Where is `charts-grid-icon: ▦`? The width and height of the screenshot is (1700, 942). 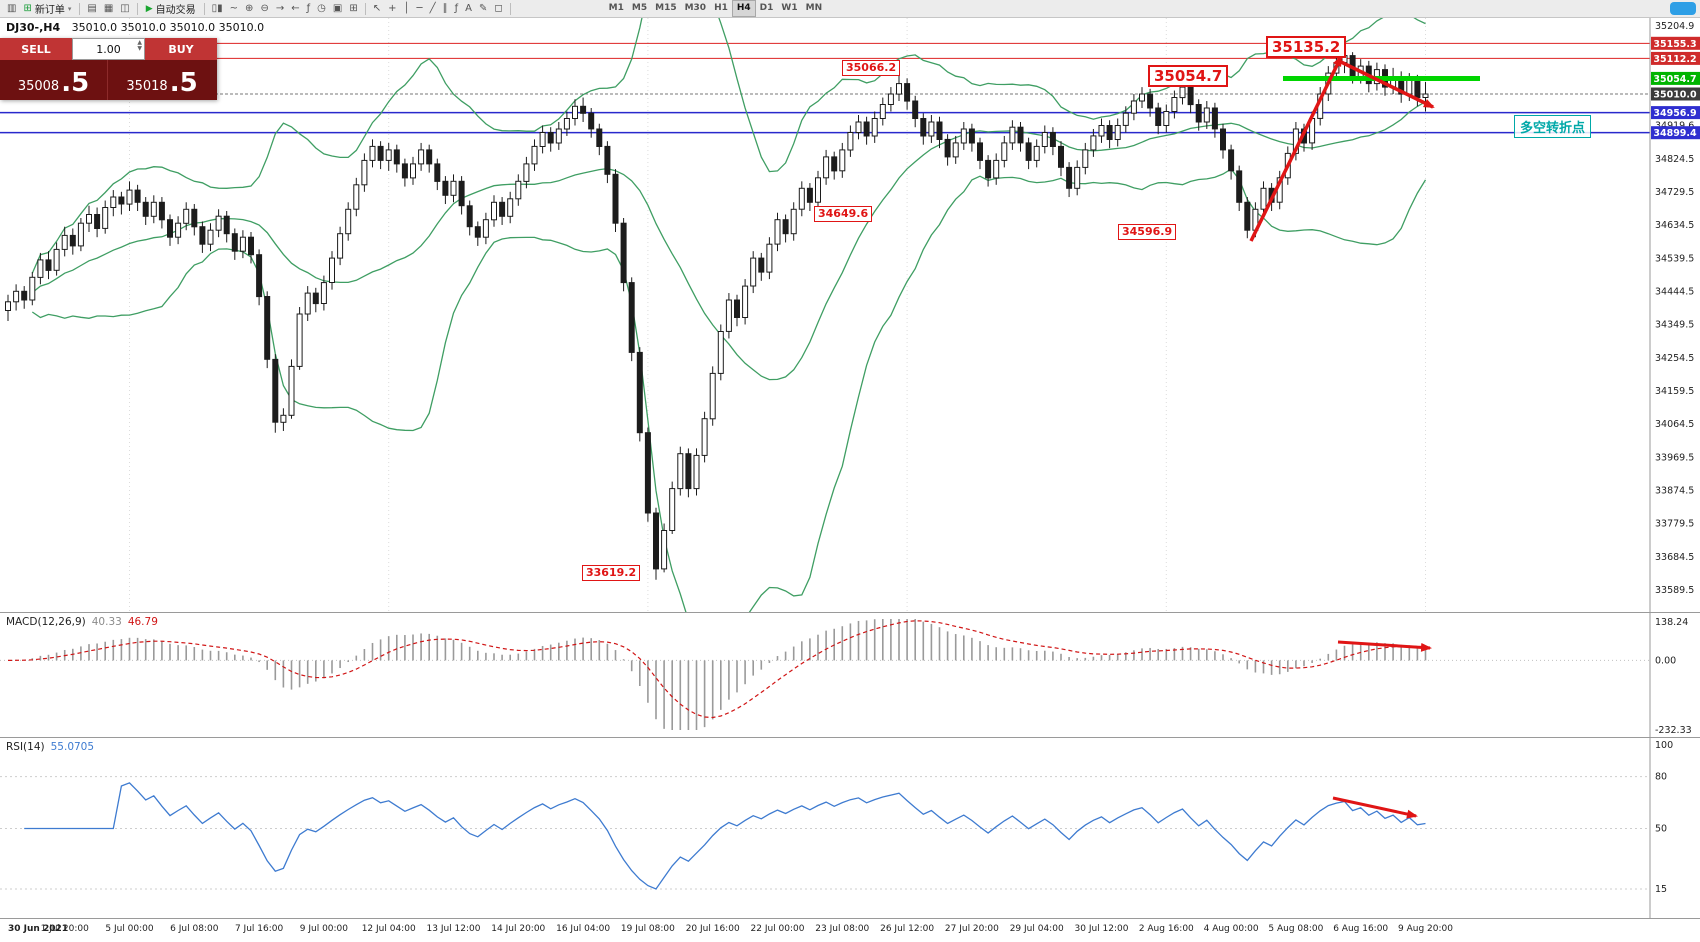 charts-grid-icon: ▦ is located at coordinates (108, 8).